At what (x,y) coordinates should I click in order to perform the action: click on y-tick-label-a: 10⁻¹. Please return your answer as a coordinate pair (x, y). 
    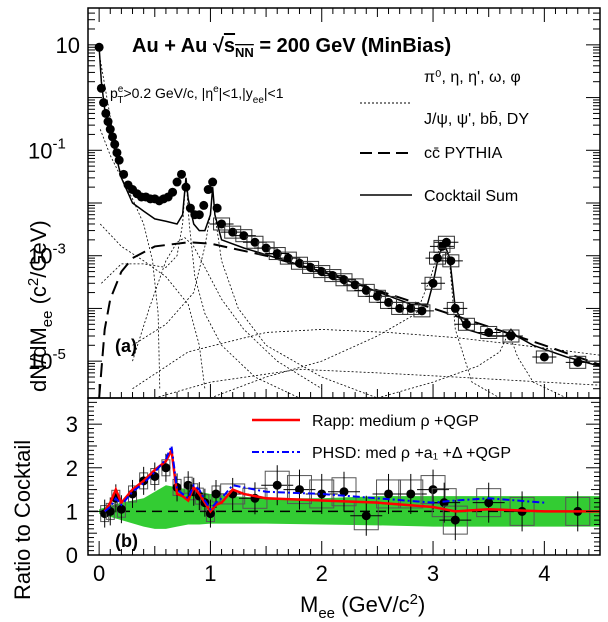
    Looking at the image, I should click on (47, 149).